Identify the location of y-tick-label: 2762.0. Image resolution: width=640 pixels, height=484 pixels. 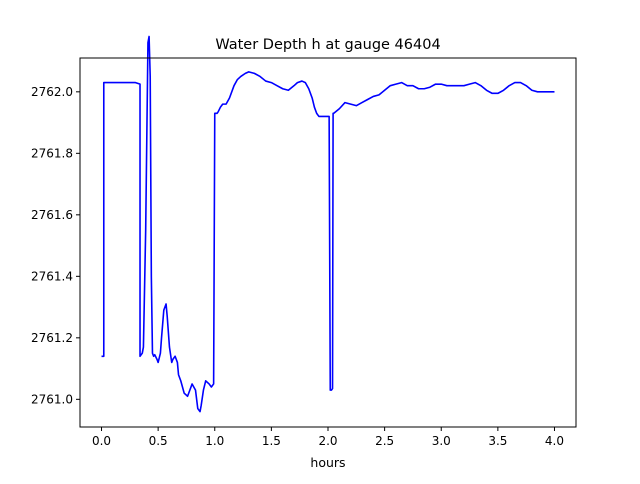
(52, 92).